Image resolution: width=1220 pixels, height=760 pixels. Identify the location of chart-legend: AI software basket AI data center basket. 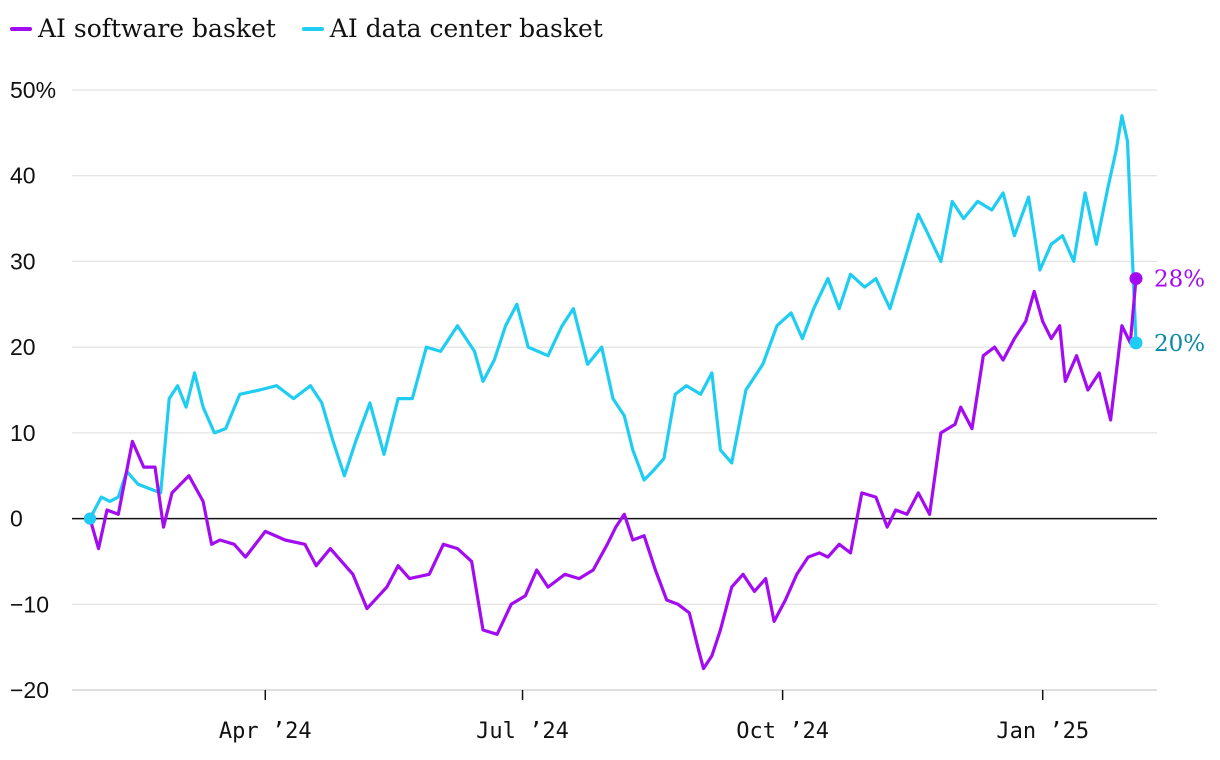
(306, 28).